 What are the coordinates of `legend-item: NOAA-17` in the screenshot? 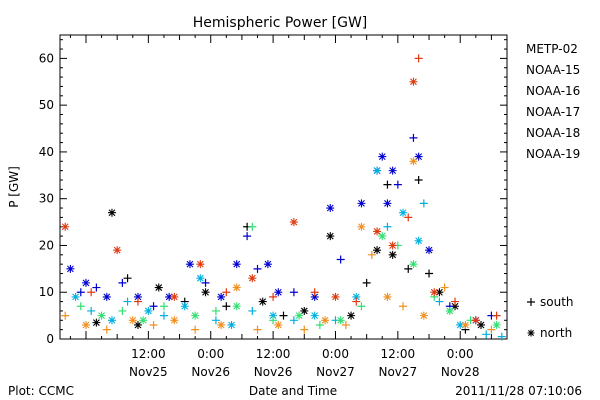 It's located at (553, 112).